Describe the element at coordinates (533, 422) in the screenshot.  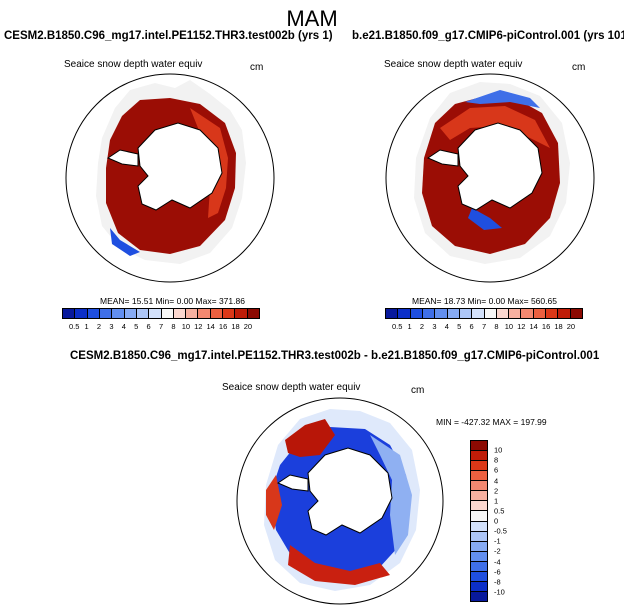
I see `diff-max-value: 197.99` at that location.